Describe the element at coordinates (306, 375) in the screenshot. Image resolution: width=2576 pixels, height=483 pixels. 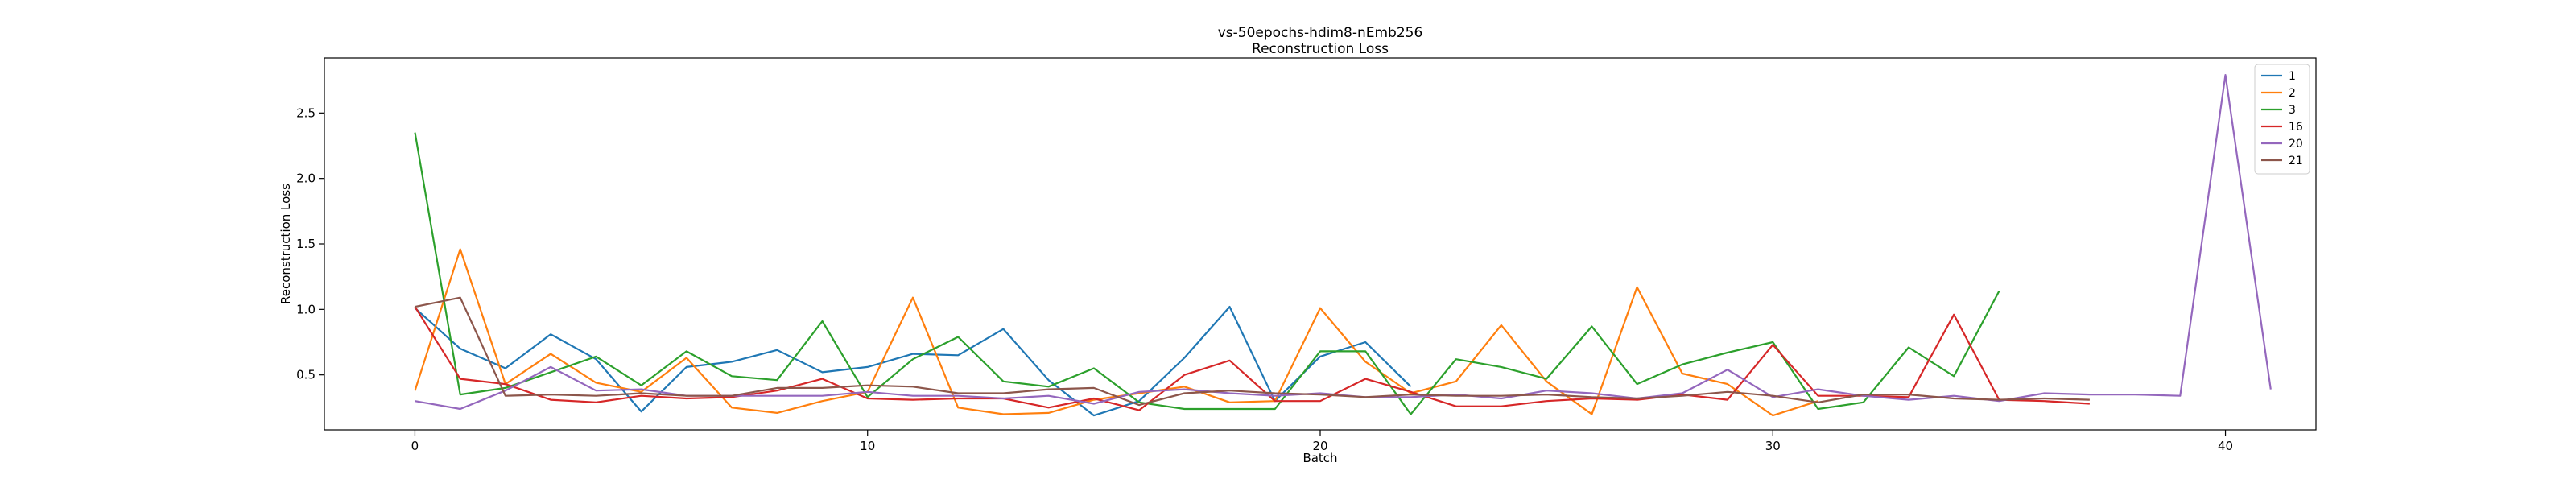
I see `y-tick-label: 0.5` at that location.